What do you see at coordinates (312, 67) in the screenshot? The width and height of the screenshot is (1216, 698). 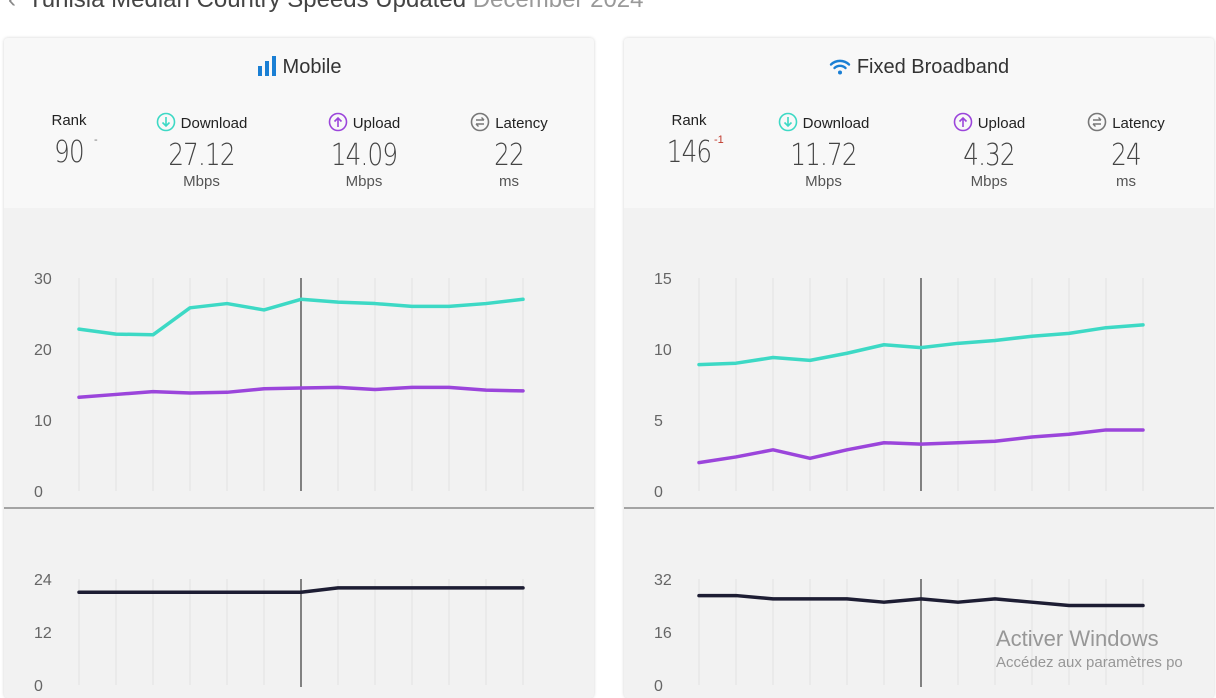 I see `mobile-title-text: Mobile` at bounding box center [312, 67].